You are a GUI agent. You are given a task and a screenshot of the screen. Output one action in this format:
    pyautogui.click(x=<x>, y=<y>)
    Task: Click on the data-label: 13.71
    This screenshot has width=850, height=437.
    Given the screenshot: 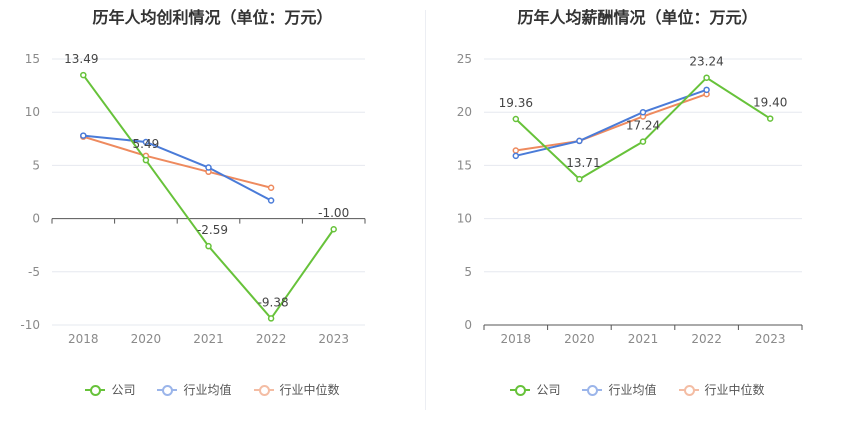 What is the action you would take?
    pyautogui.click(x=583, y=163)
    